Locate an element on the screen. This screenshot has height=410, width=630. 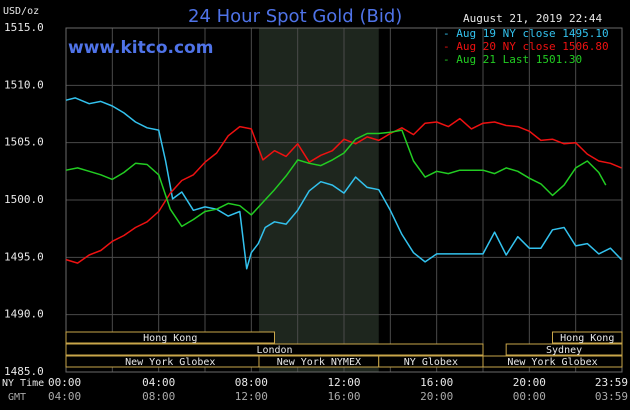
x-tick-label-gmt: 03:59 is located at coordinates (611, 396).